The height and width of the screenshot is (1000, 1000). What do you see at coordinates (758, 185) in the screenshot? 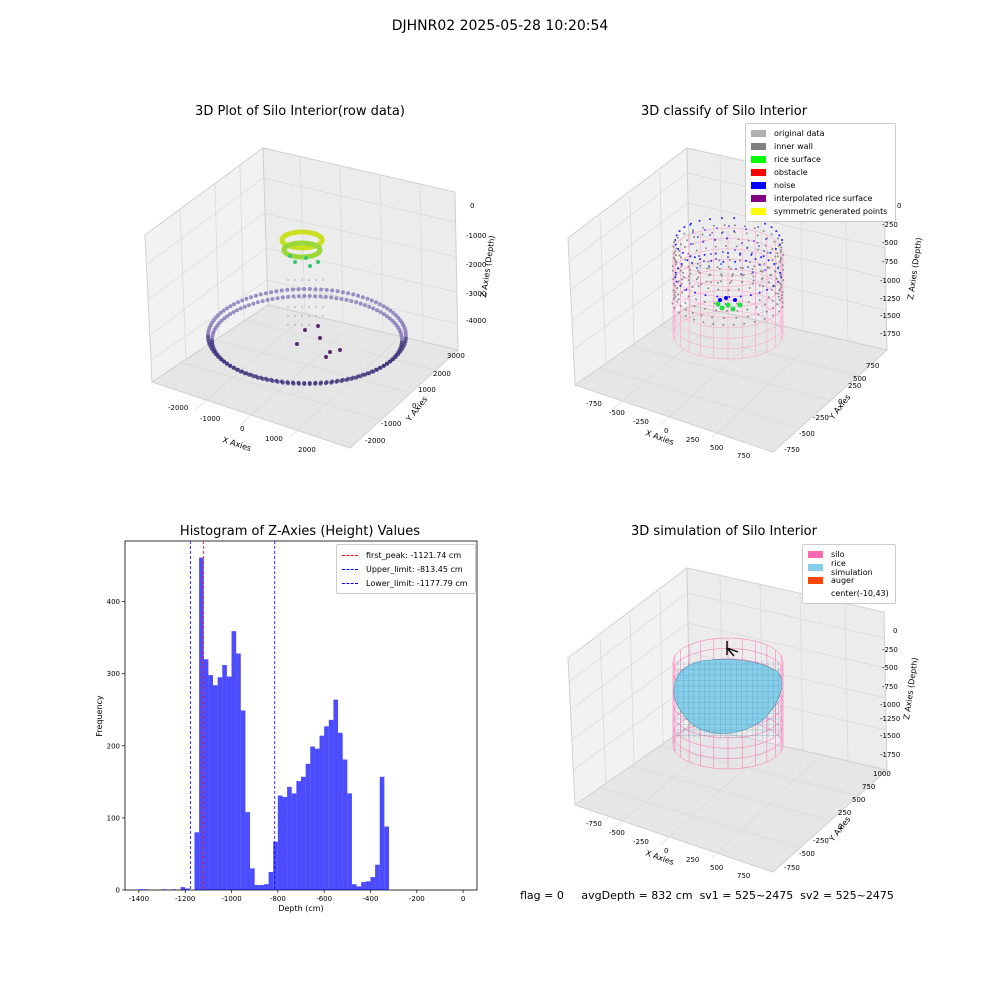
I see `legend-swatch` at bounding box center [758, 185].